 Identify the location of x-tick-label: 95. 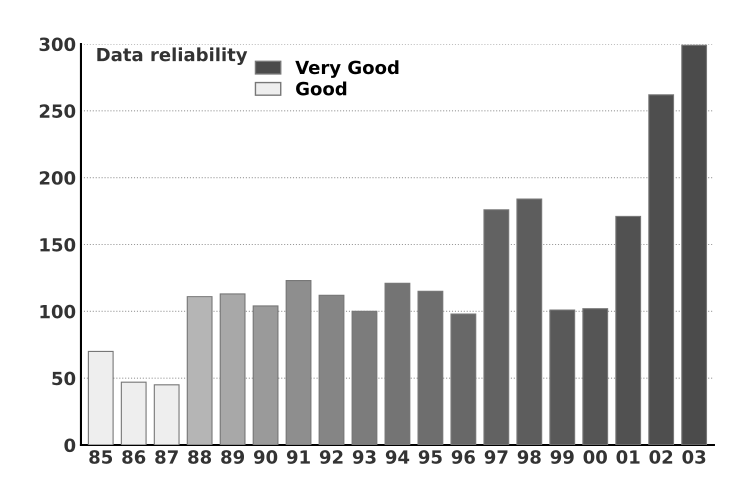
(430, 457).